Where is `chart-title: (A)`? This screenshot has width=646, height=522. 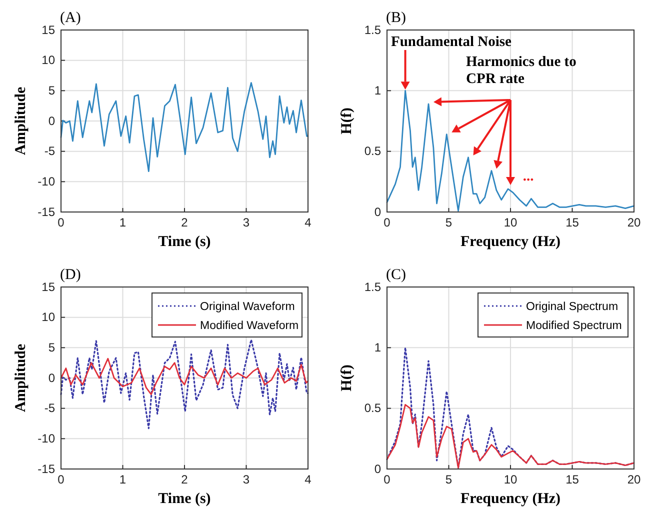
chart-title: (A) is located at coordinates (70, 18).